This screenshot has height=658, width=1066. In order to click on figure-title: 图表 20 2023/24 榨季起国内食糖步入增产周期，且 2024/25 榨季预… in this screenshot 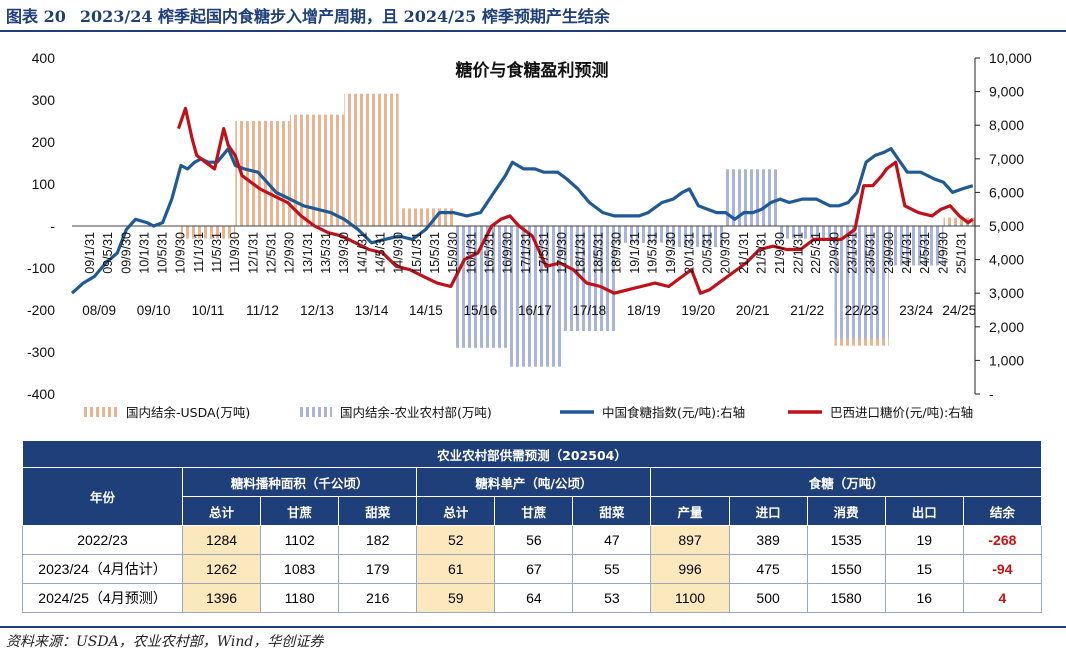, I will do `click(533, 17)`.